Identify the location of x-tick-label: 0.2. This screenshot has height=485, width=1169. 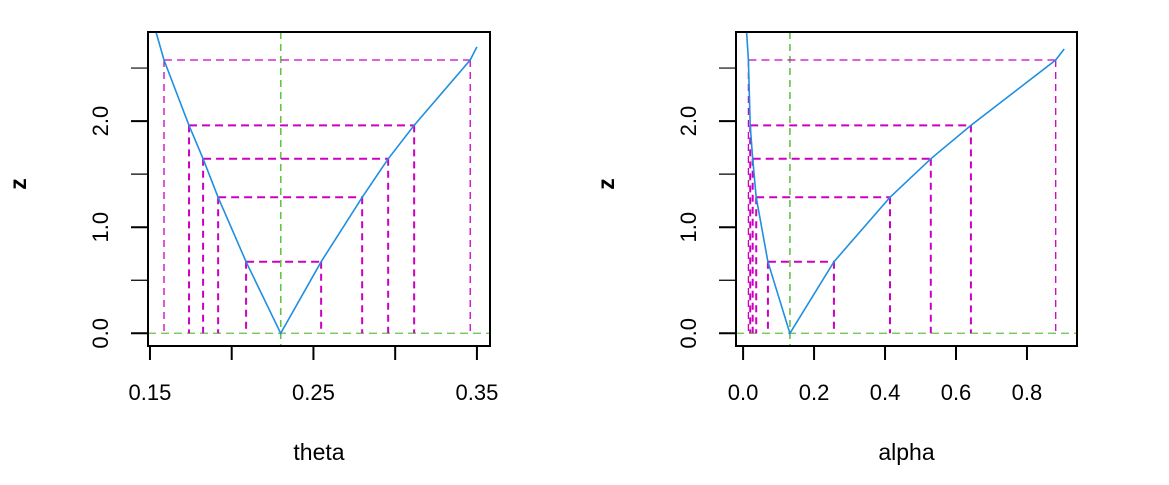
(814, 392).